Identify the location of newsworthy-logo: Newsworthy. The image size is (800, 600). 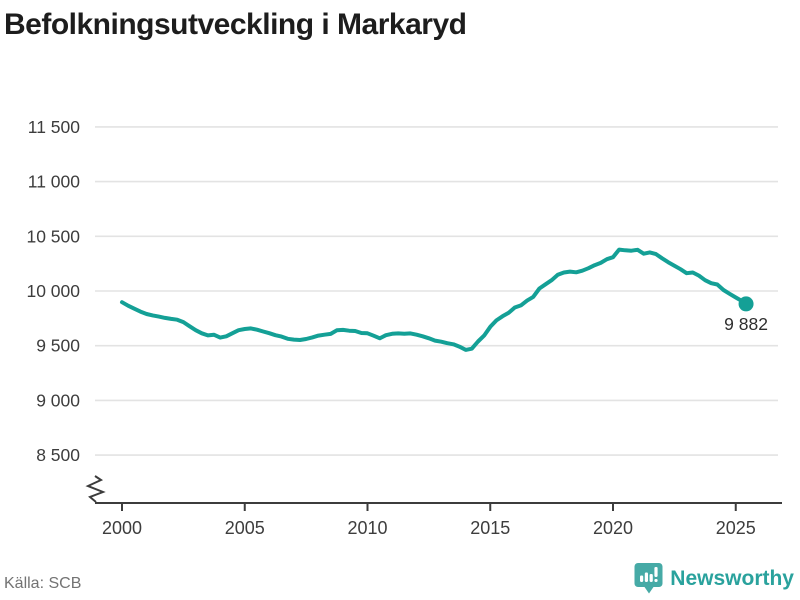
(714, 578).